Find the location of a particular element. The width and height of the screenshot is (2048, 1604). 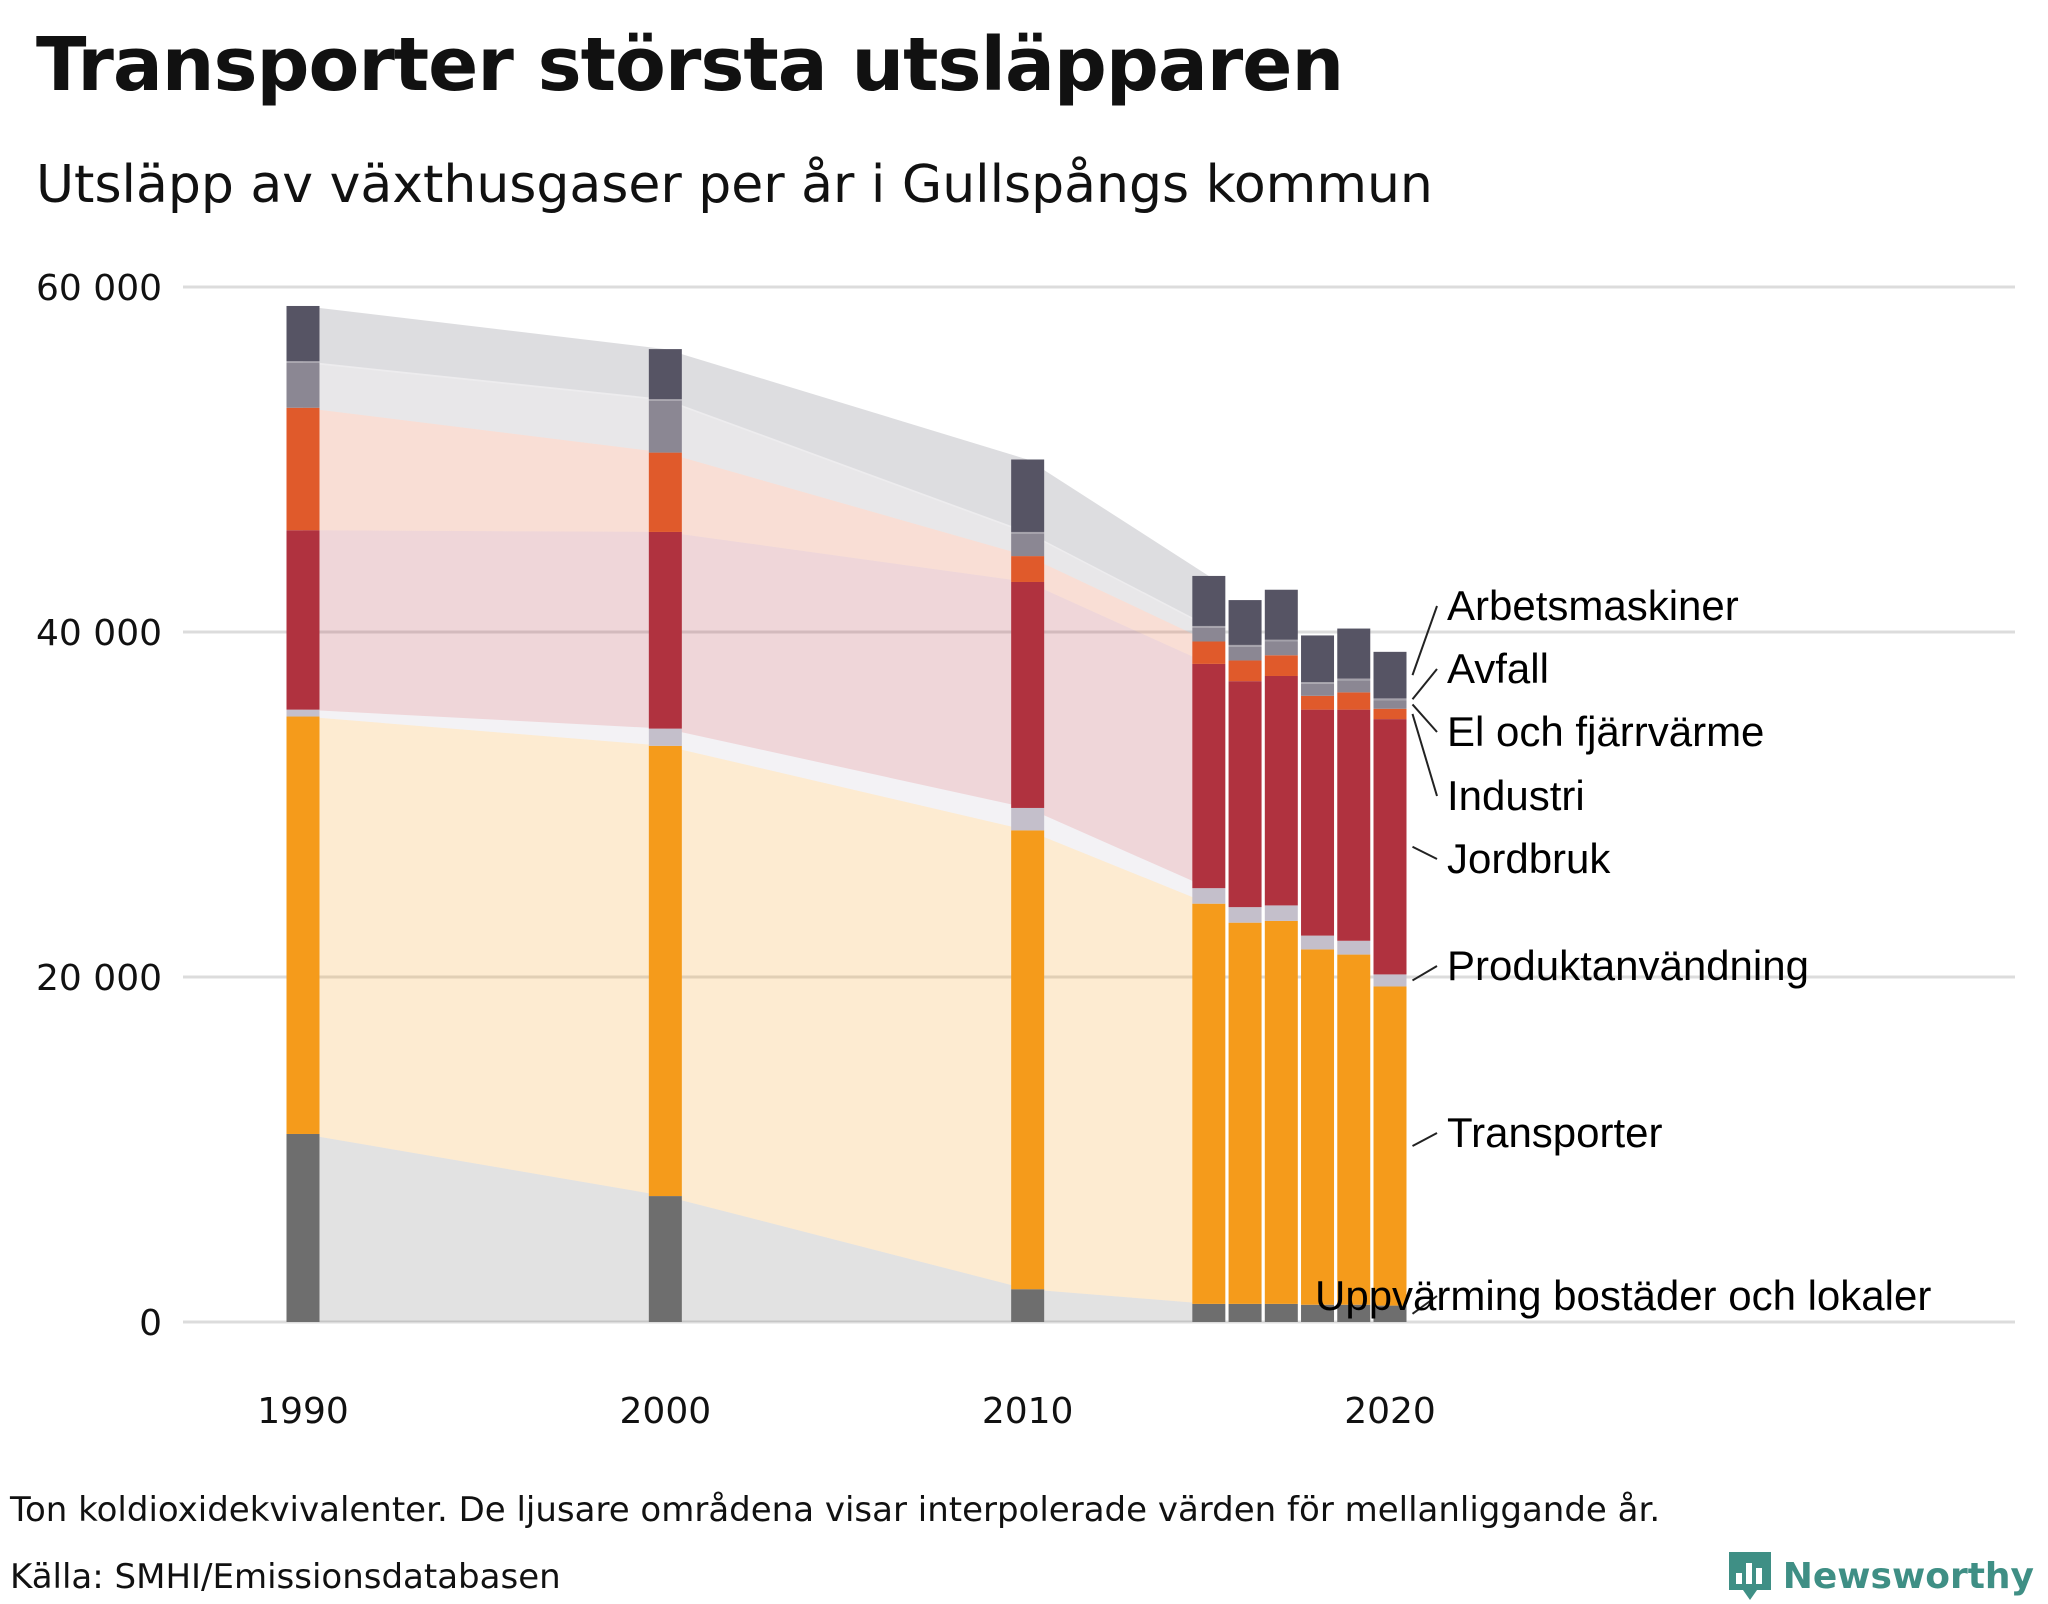

brand-name: Newsworthy is located at coordinates (1908, 1576).